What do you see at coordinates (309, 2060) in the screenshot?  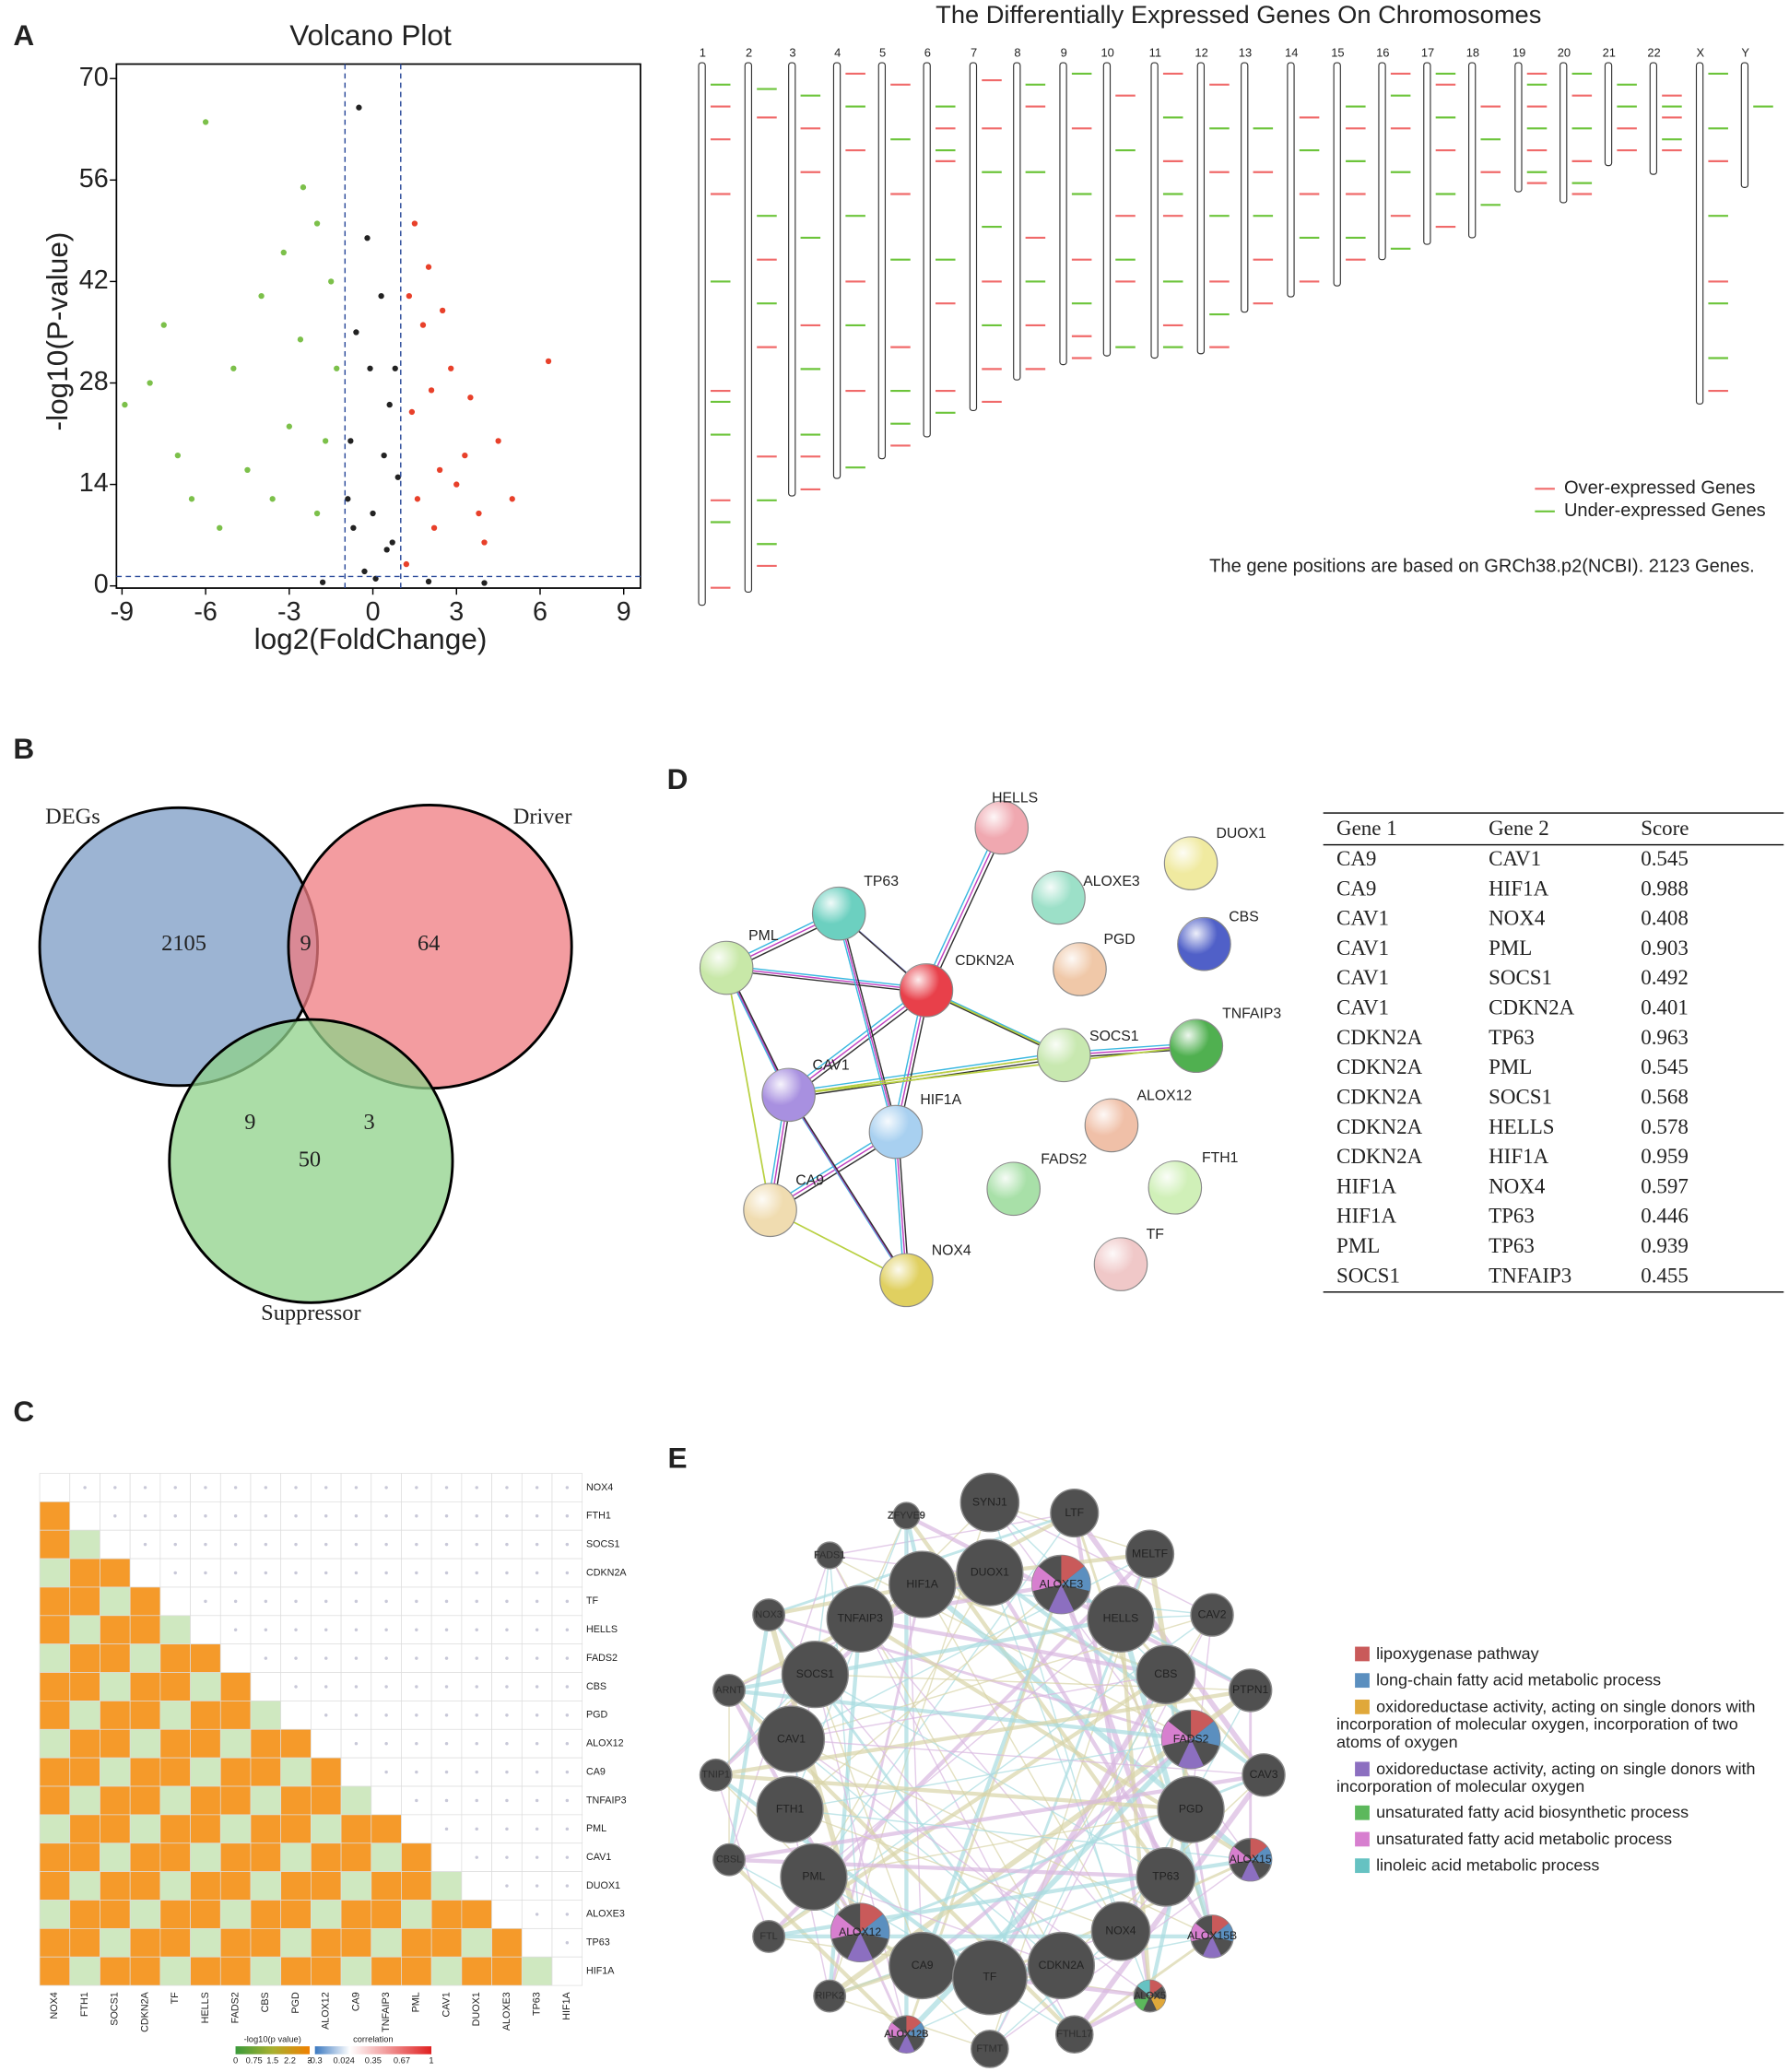 I see `legend-tick-label: 3` at bounding box center [309, 2060].